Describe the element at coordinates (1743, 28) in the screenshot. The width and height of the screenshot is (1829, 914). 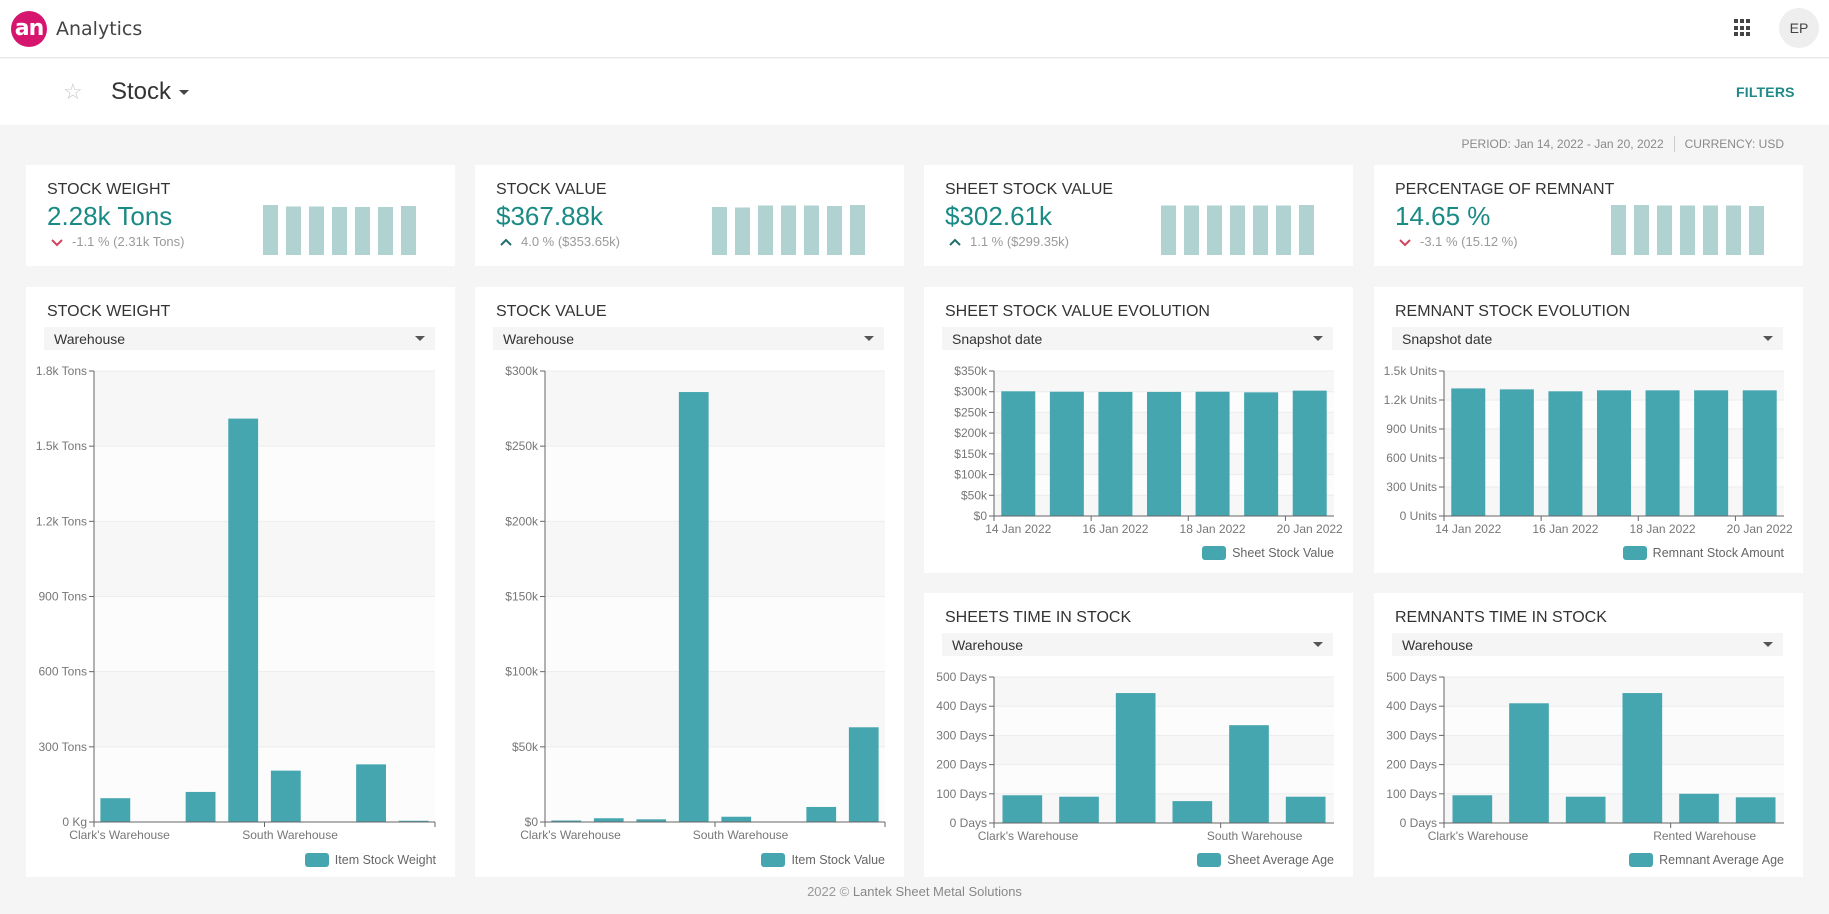
I see `grid-apps-icon` at that location.